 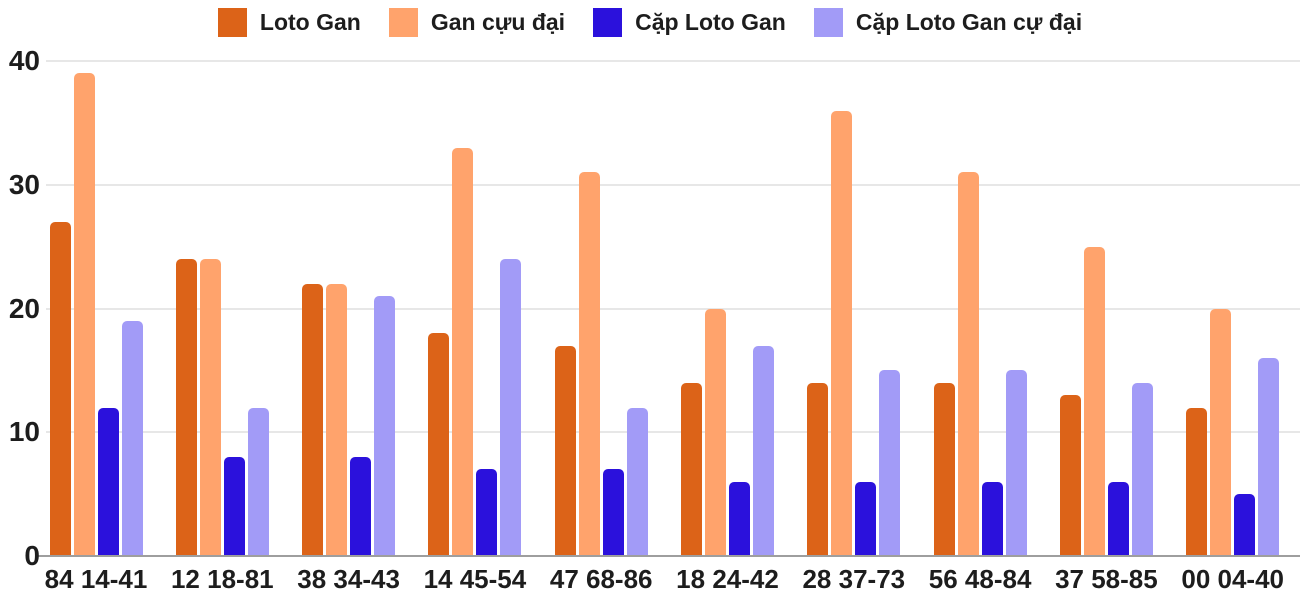 What do you see at coordinates (132, 438) in the screenshot?
I see `bar-cặp-loto-gan-cự-đại-0` at bounding box center [132, 438].